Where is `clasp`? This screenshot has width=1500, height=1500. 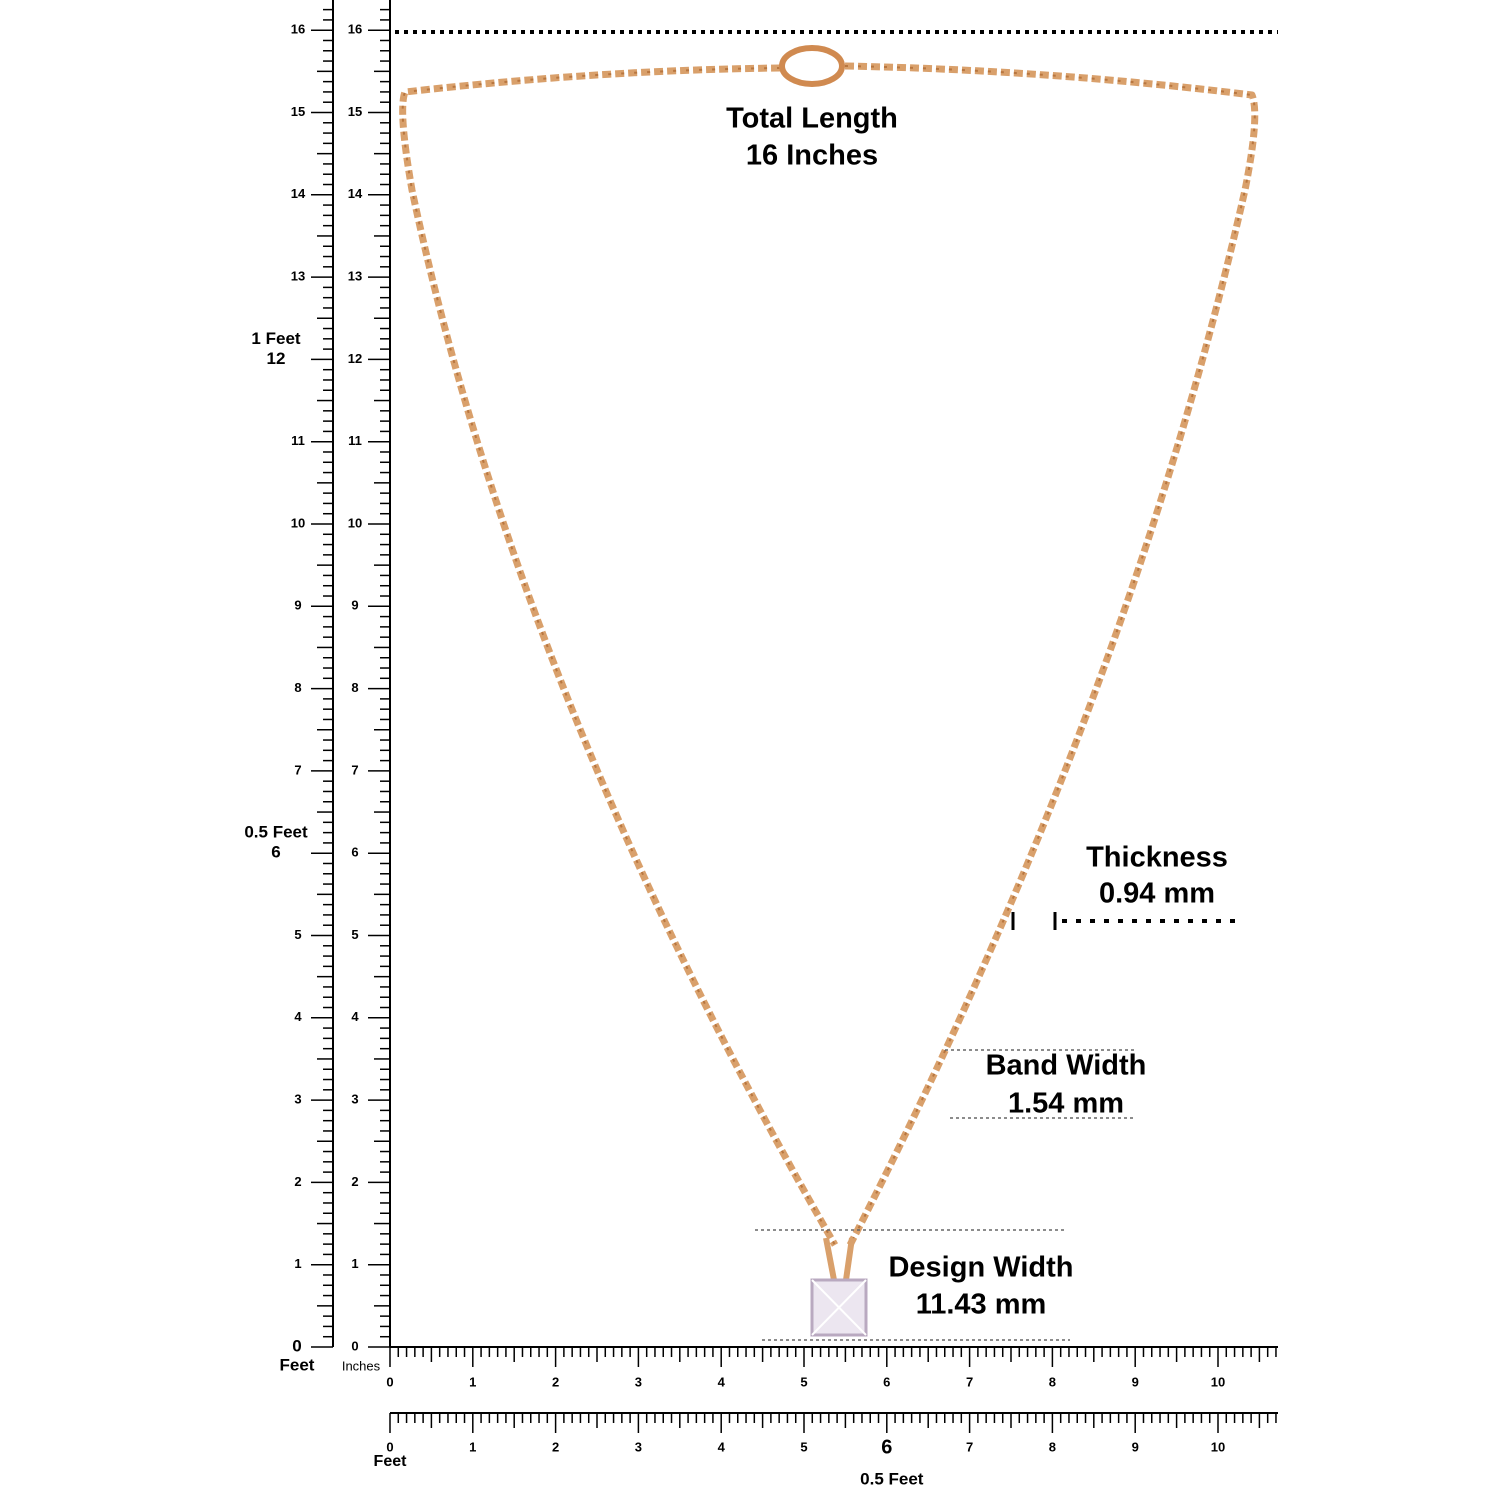 clasp is located at coordinates (812, 66).